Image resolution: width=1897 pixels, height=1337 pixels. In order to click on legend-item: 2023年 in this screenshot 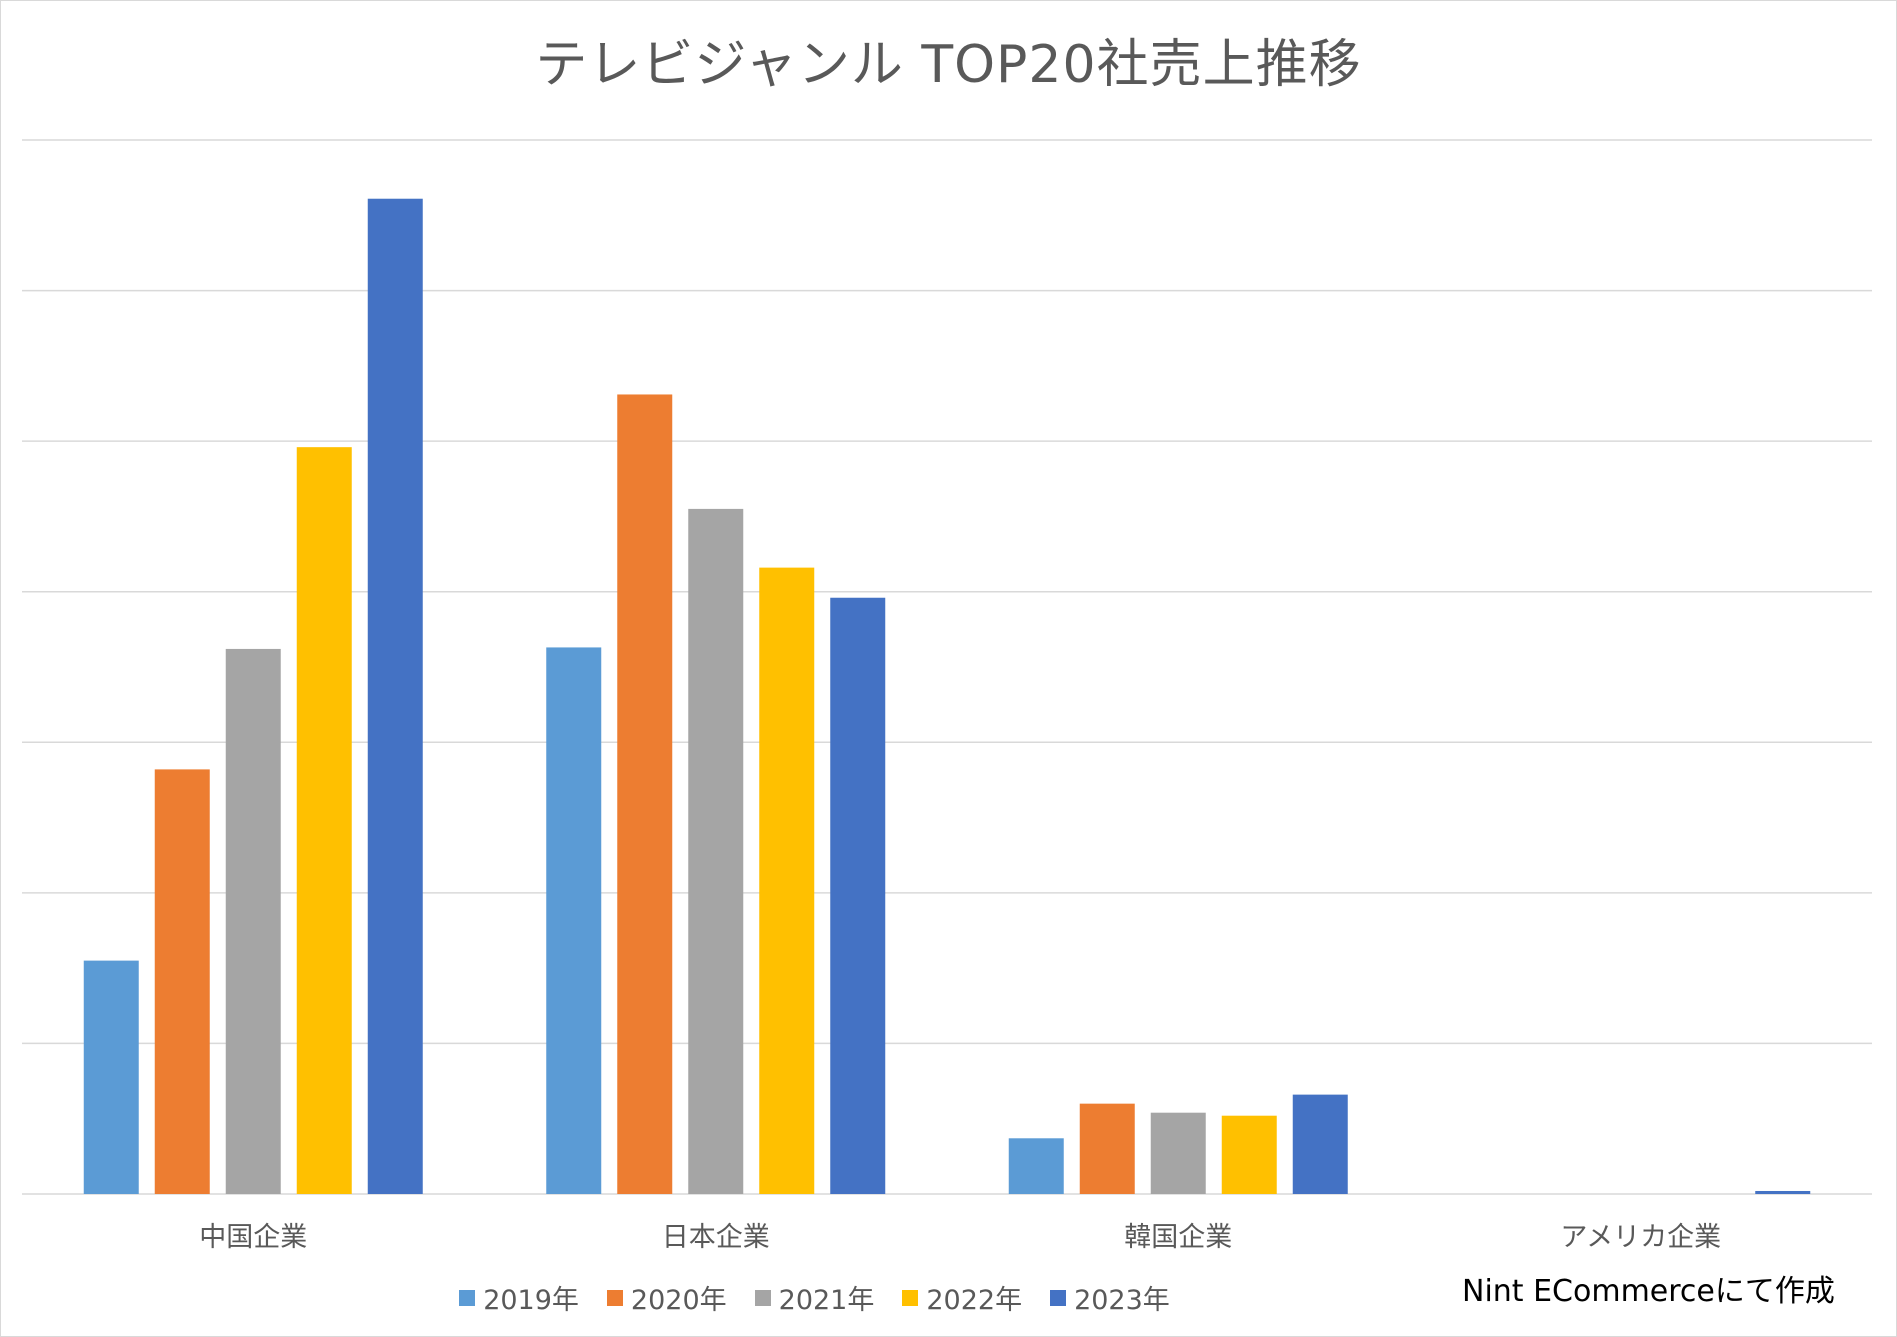, I will do `click(1110, 1297)`.